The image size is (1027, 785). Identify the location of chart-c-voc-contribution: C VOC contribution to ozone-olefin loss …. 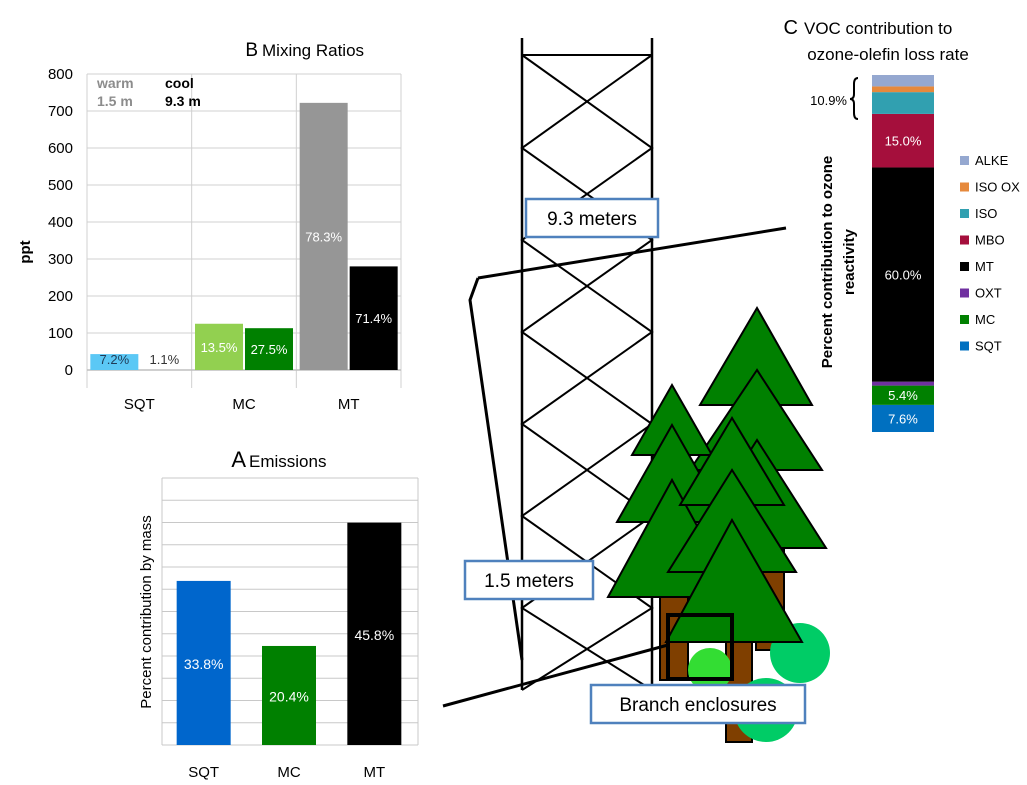
(902, 224).